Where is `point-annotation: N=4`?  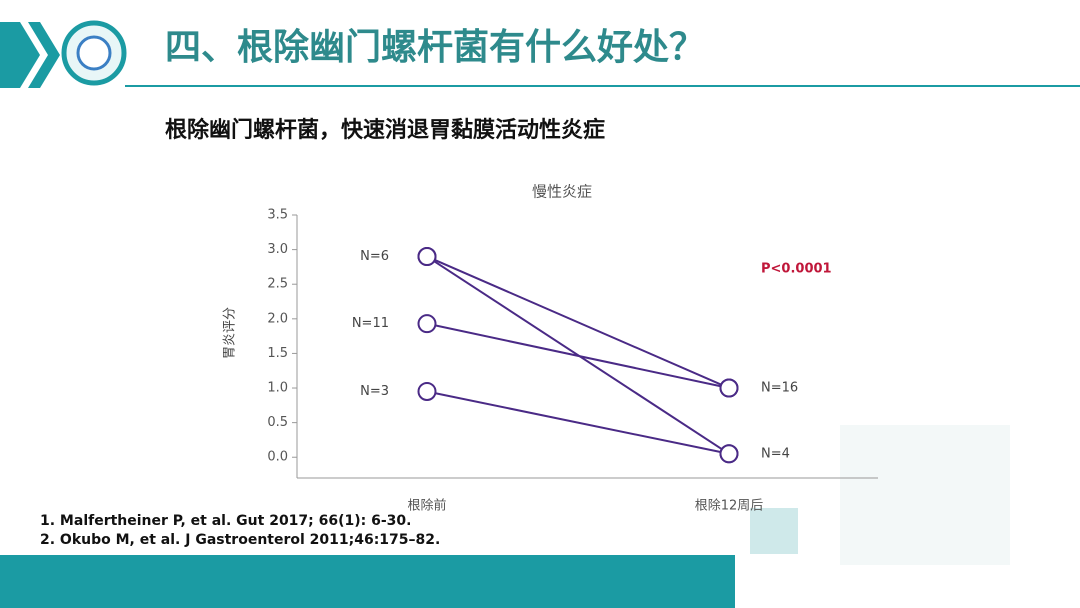 point-annotation: N=4 is located at coordinates (775, 453).